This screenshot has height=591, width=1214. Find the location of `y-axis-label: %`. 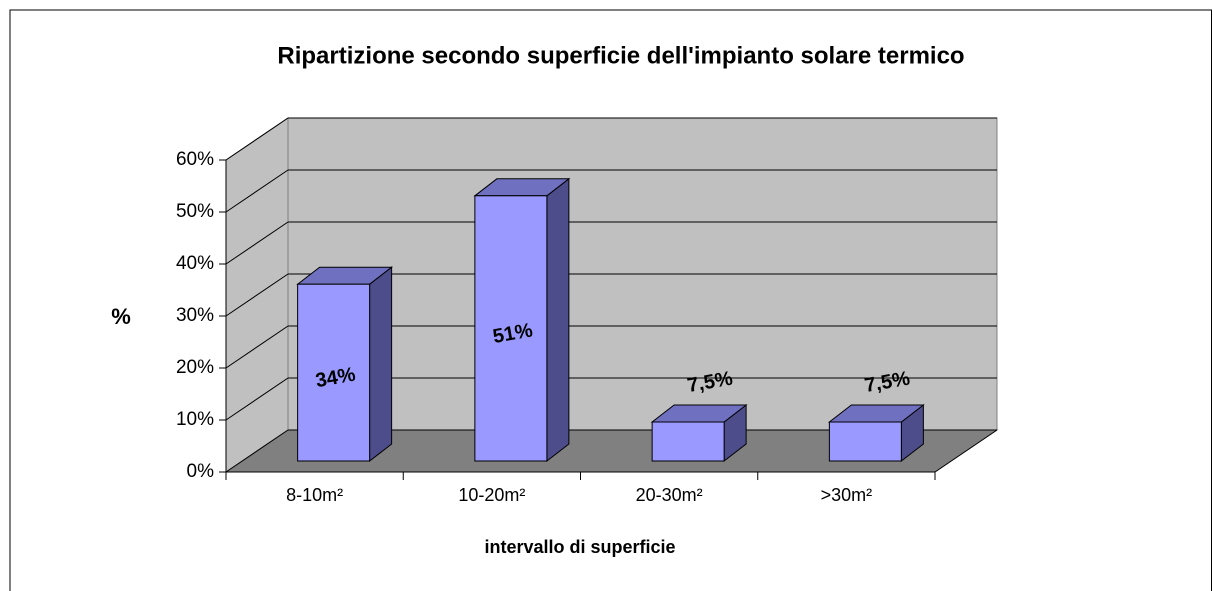

y-axis-label: % is located at coordinates (121, 316).